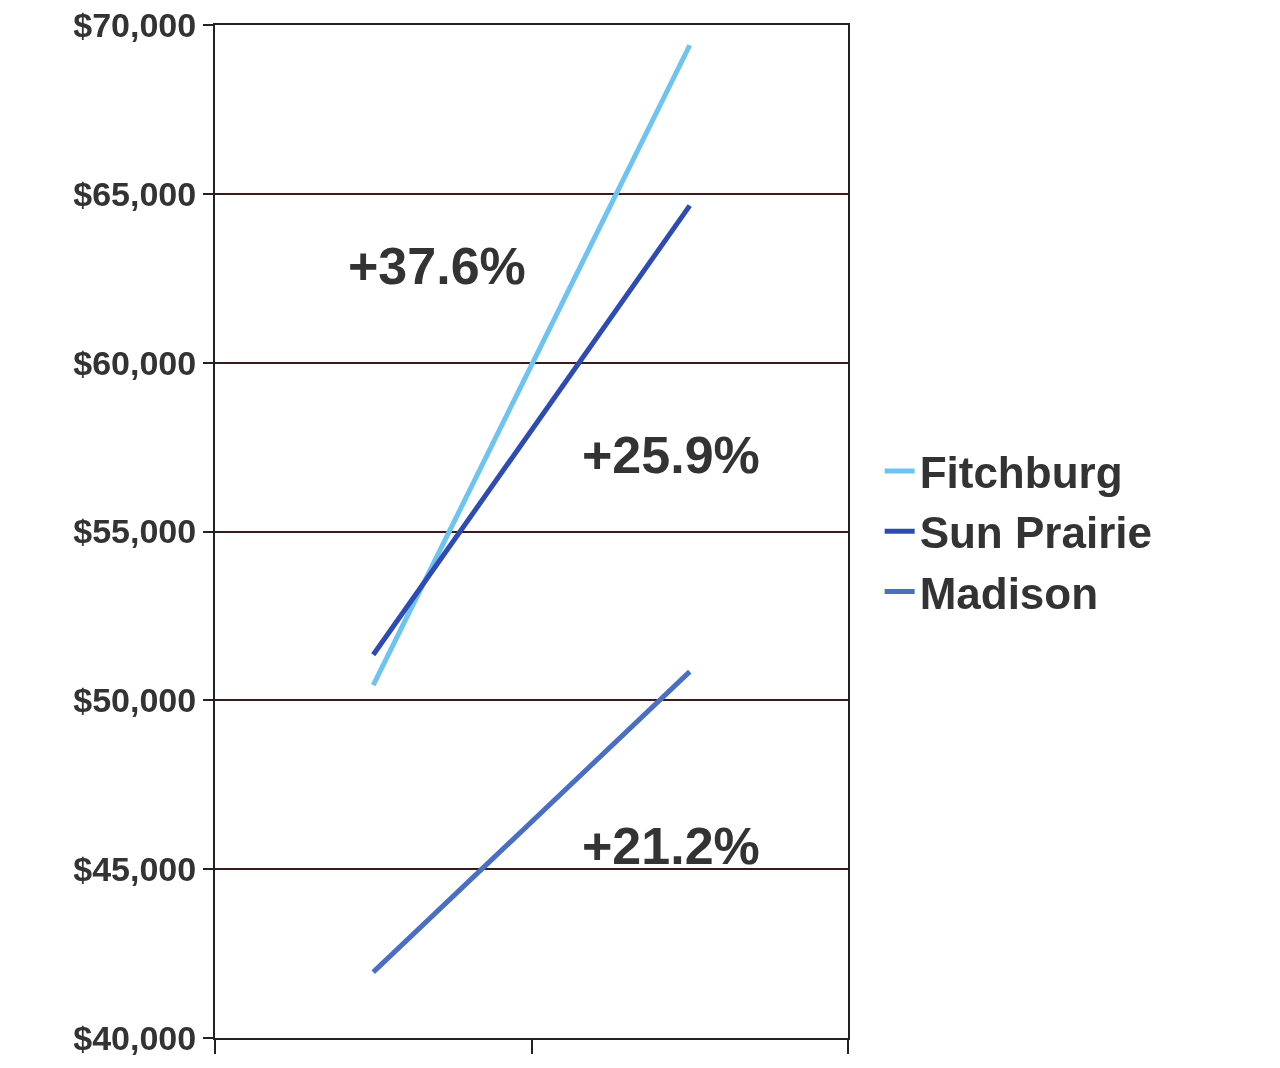 The height and width of the screenshot is (1068, 1280). Describe the element at coordinates (135, 700) in the screenshot. I see `y-tick-label: $50,000` at that location.